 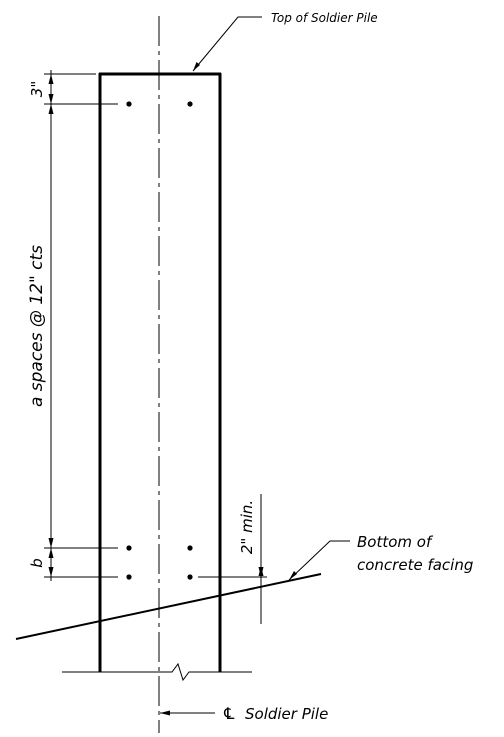 I want to click on centerline-symbol: ℄, so click(x=229, y=713).